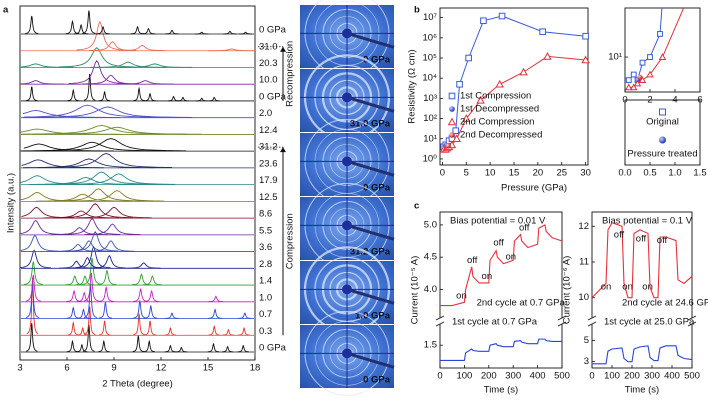 The height and width of the screenshot is (400, 708). What do you see at coordinates (567, 290) in the screenshot?
I see `y-axis-label: Current (10⁻⁶ A)` at bounding box center [567, 290].